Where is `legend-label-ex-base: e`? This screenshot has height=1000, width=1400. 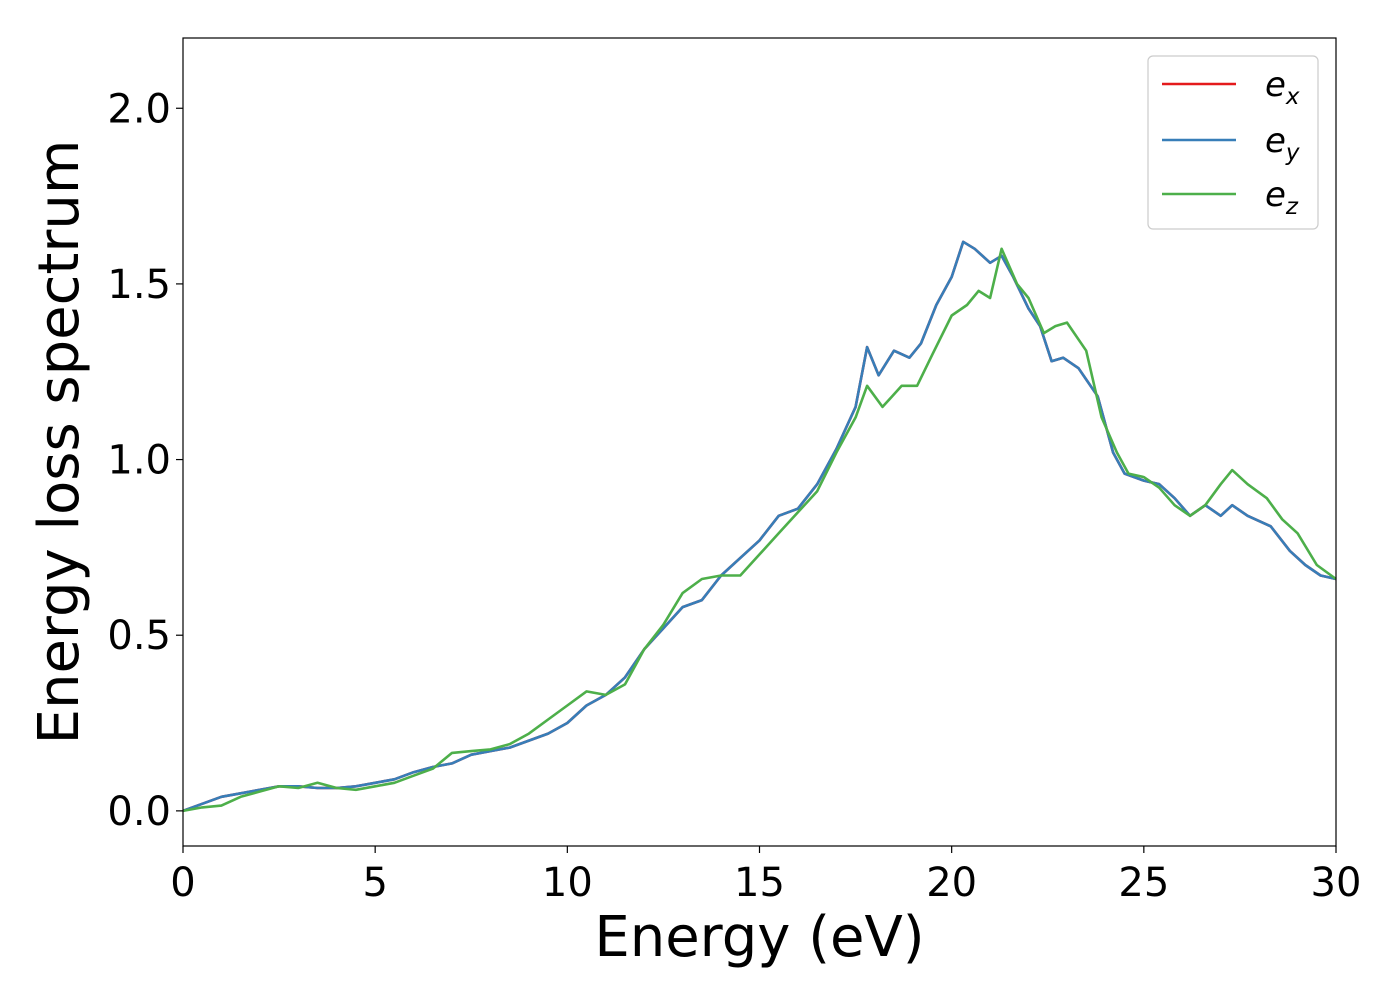
legend-label-ex-base: e is located at coordinates (1275, 85).